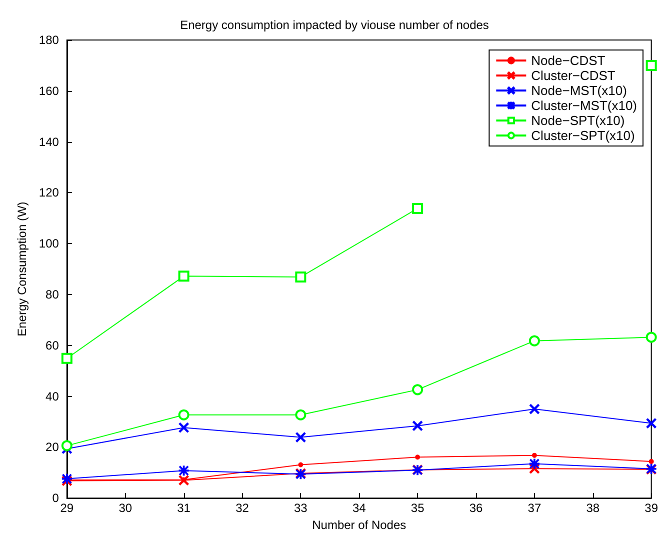 The height and width of the screenshot is (544, 669). I want to click on y-tick-label: 160, so click(49, 91).